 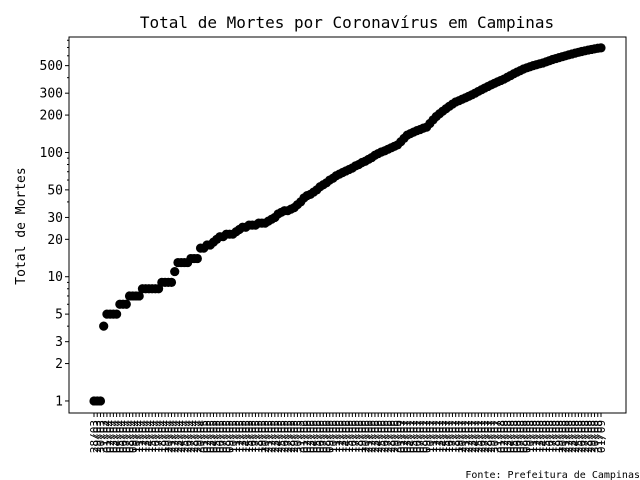 What do you see at coordinates (323, 436) in the screenshot?
I see `x-tick-label: 07/06` at bounding box center [323, 436].